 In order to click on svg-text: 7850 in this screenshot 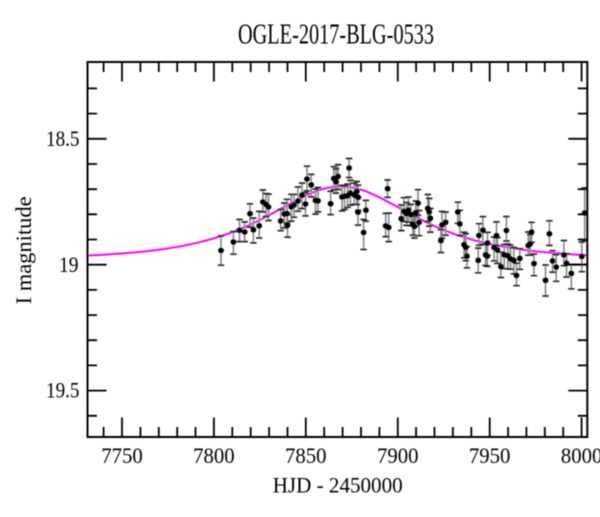, I will do `click(306, 455)`.